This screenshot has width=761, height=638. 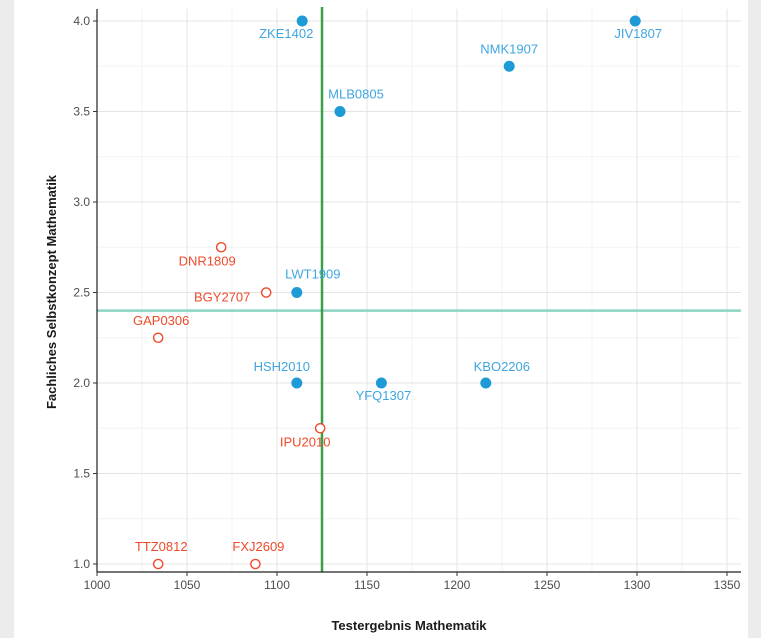 What do you see at coordinates (81, 112) in the screenshot?
I see `y-tick-label: 3.5` at bounding box center [81, 112].